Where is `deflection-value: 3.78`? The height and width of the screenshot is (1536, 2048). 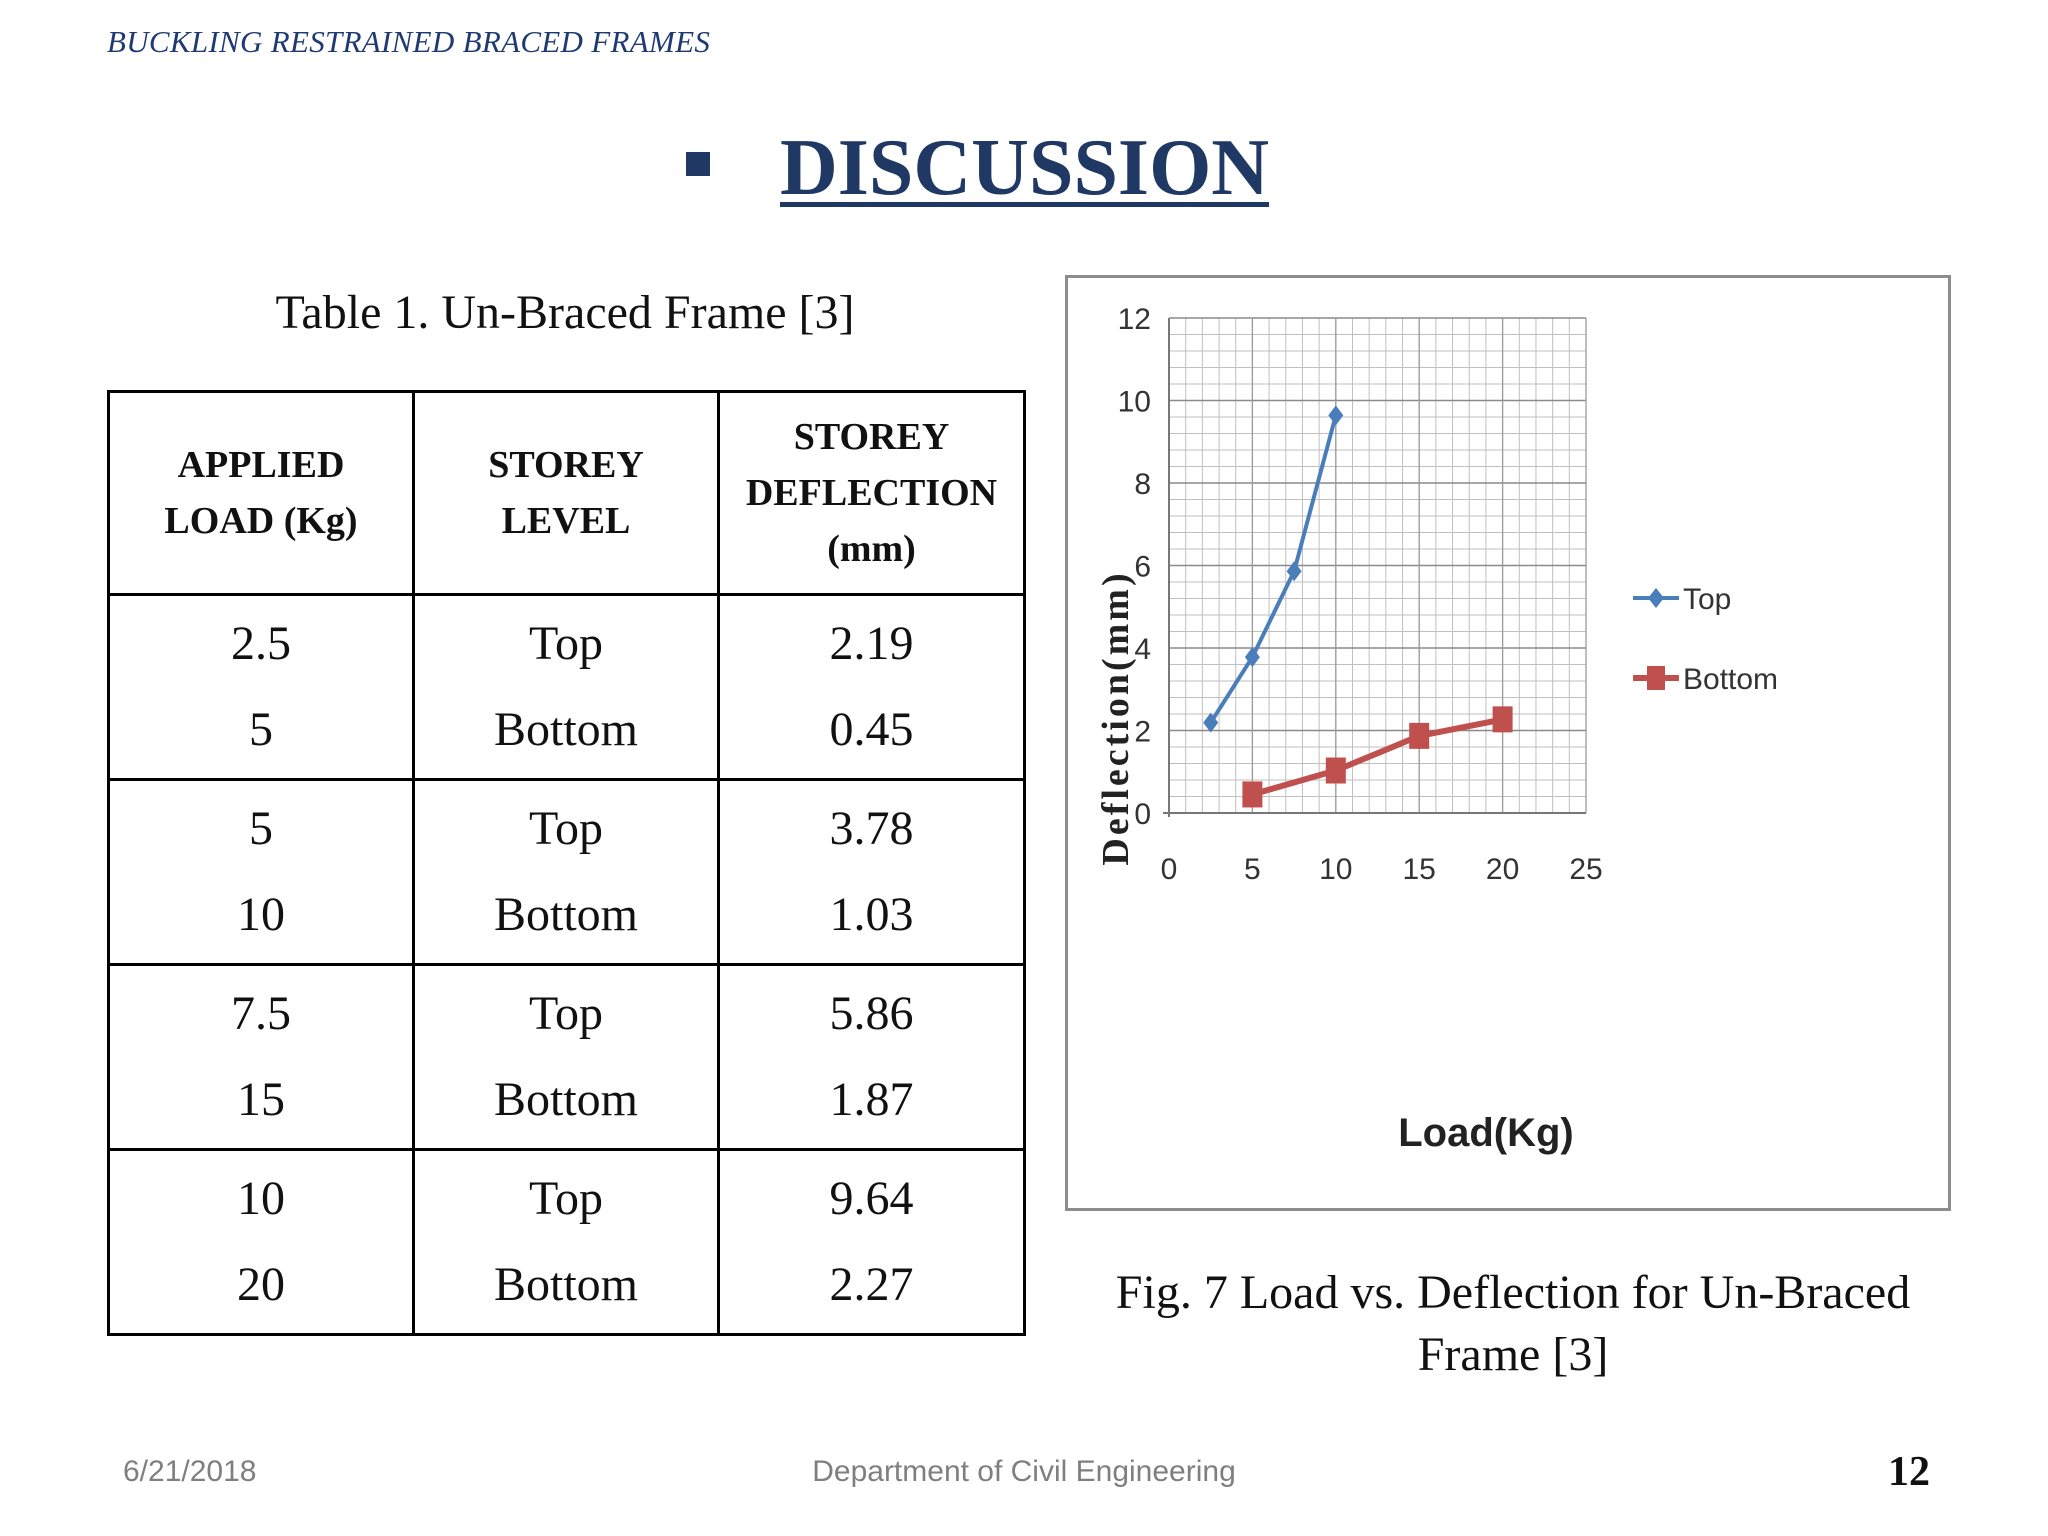
deflection-value: 3.78 is located at coordinates (871, 828).